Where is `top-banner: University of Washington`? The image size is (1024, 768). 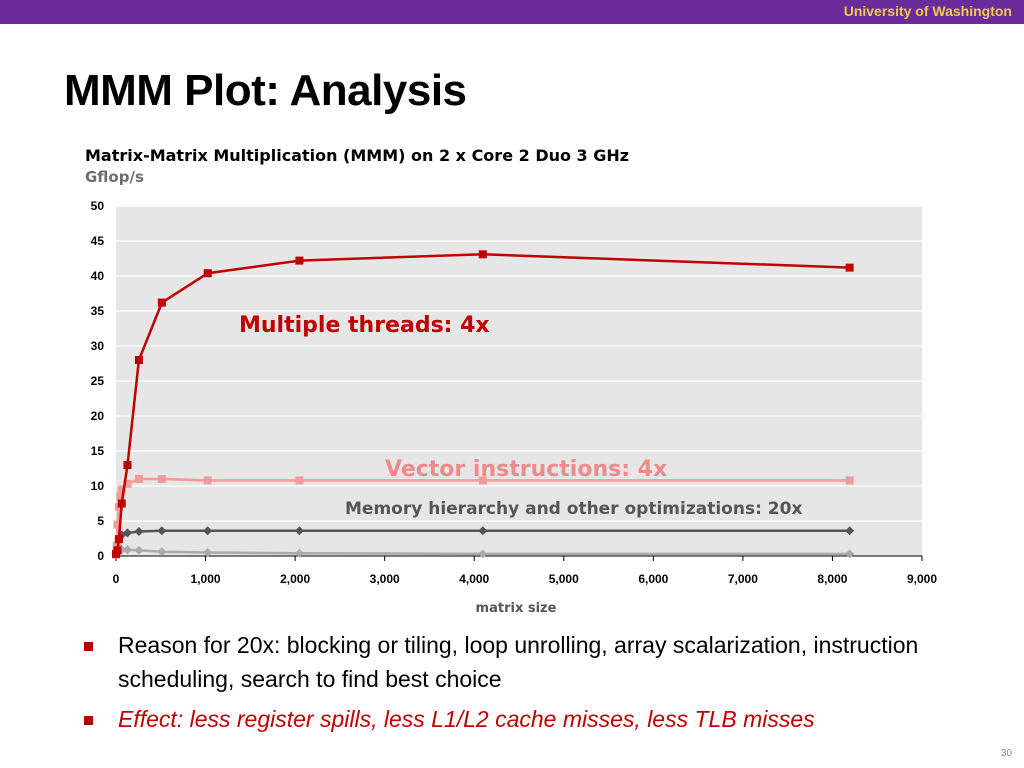
top-banner: University of Washington is located at coordinates (512, 12).